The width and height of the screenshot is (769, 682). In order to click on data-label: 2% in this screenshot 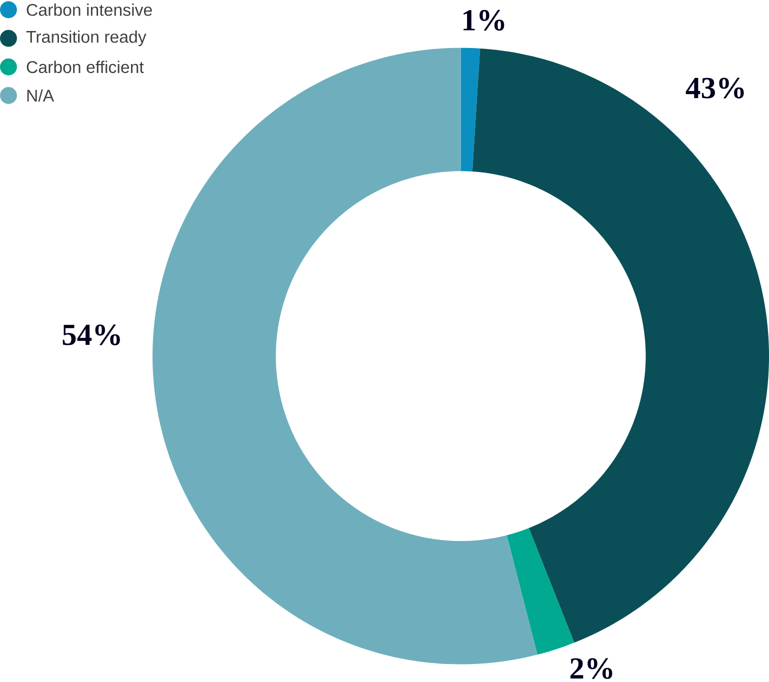, I will do `click(591, 668)`.